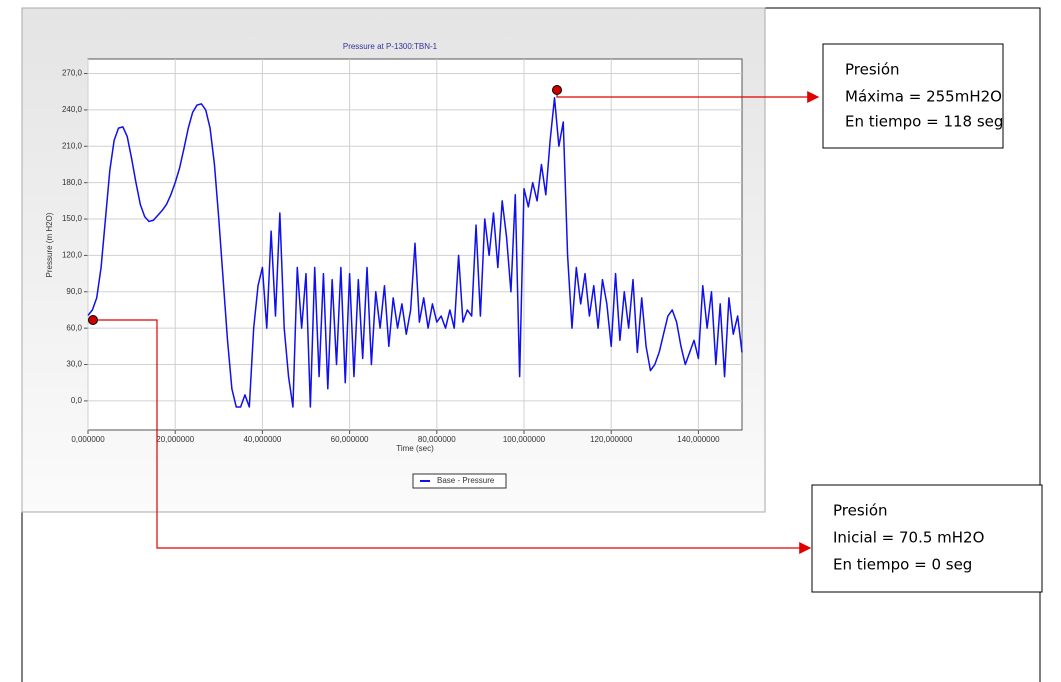  I want to click on x-tick-label: 120,000000, so click(611, 439).